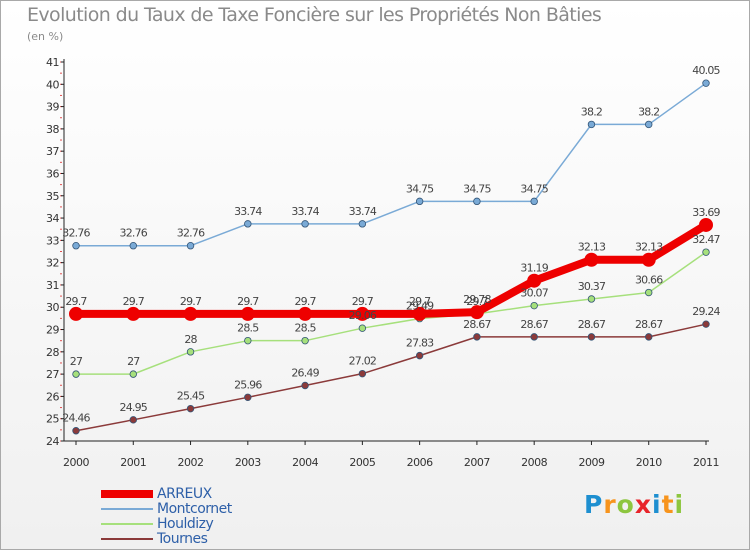 The image size is (750, 550). I want to click on legend-item-arreux: ARREUX, so click(211, 494).